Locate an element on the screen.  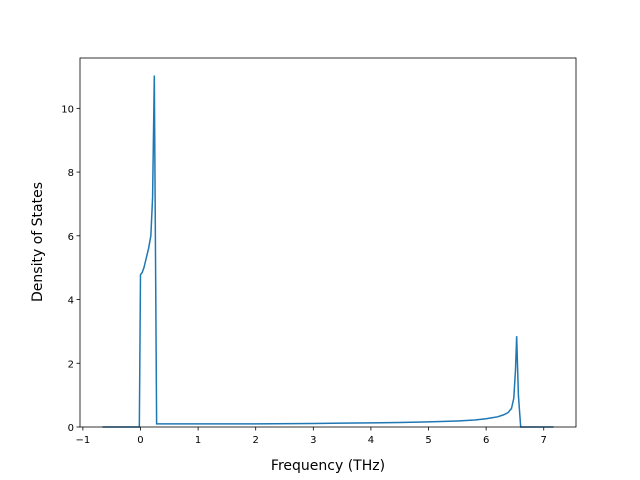
x-tick-label: −1 is located at coordinates (83, 440).